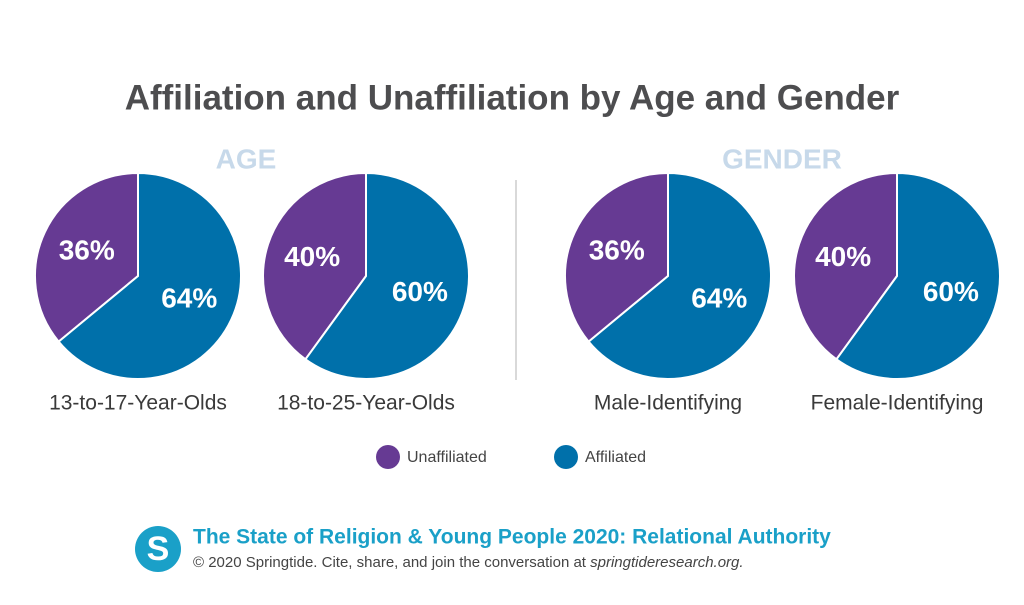  What do you see at coordinates (447, 457) in the screenshot?
I see `legend-label: Unaffiliated` at bounding box center [447, 457].